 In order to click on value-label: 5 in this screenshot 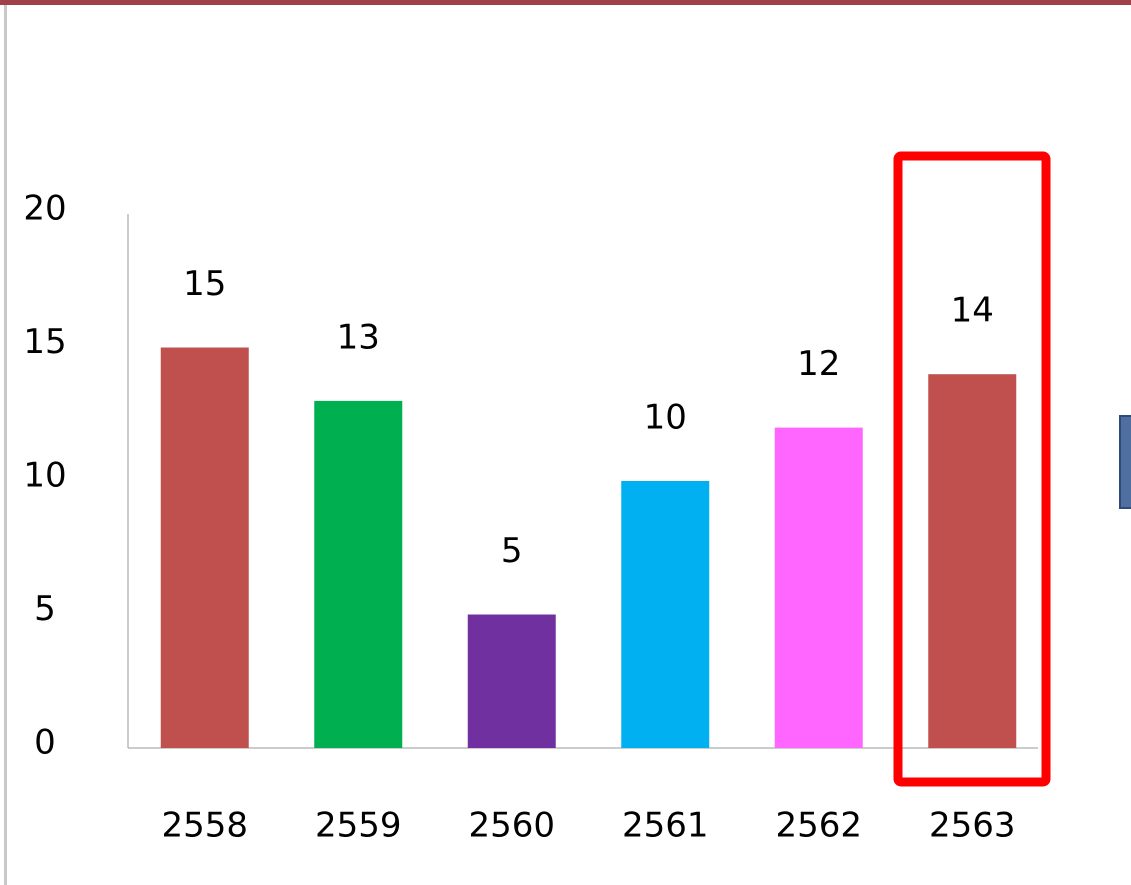, I will do `click(512, 551)`.